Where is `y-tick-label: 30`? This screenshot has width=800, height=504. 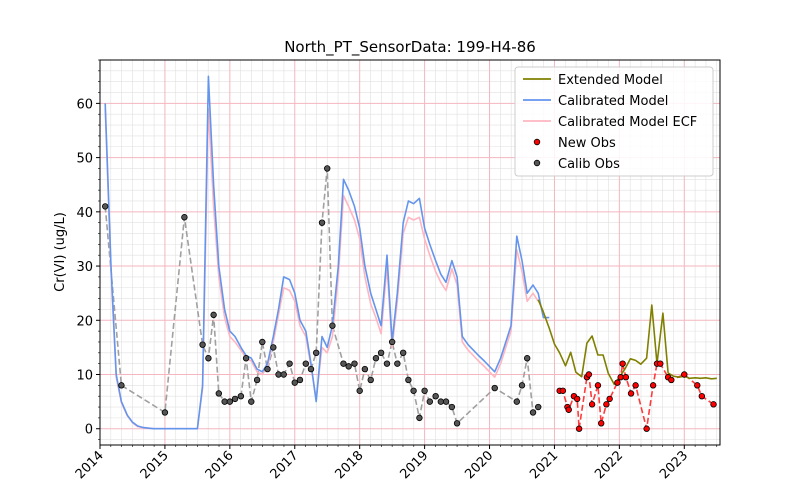 y-tick-label: 30 is located at coordinates (84, 267).